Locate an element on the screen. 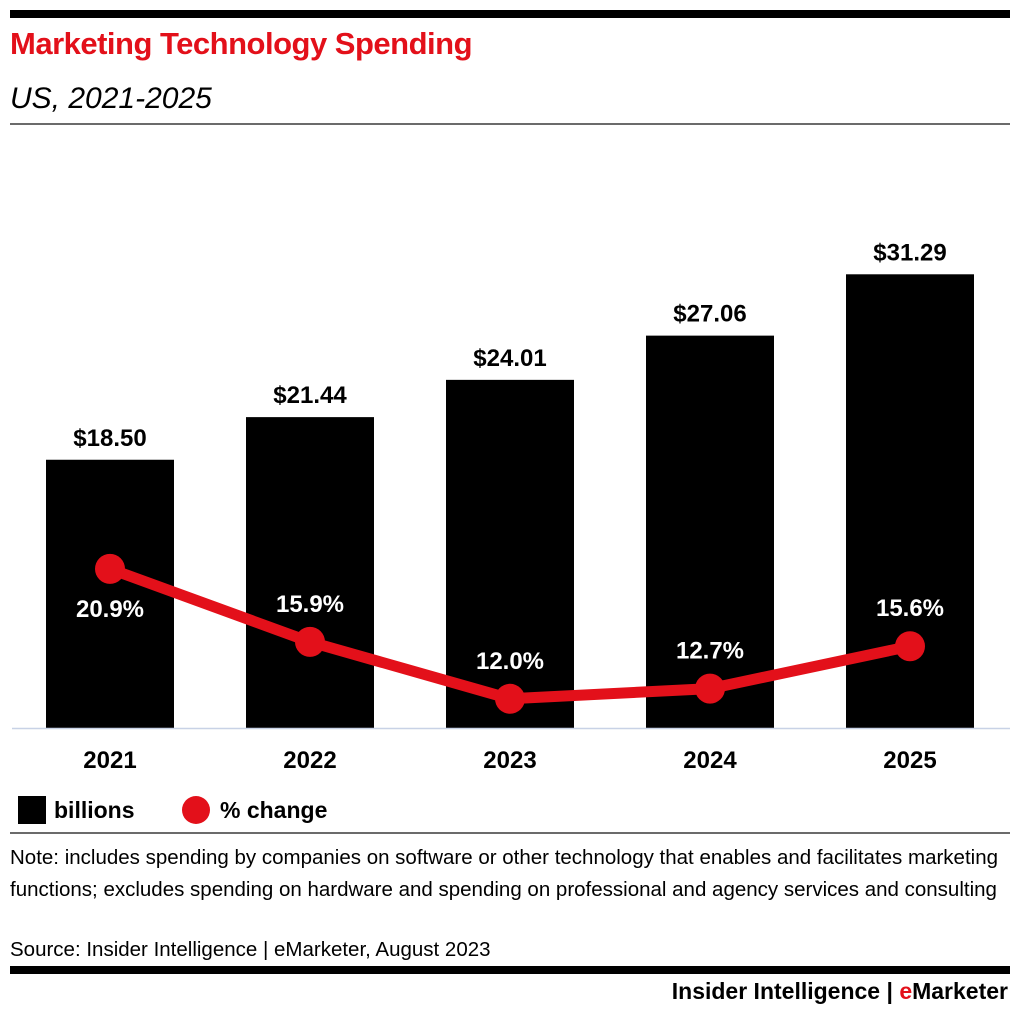  line-value-label-2024: 12.7% is located at coordinates (710, 651).